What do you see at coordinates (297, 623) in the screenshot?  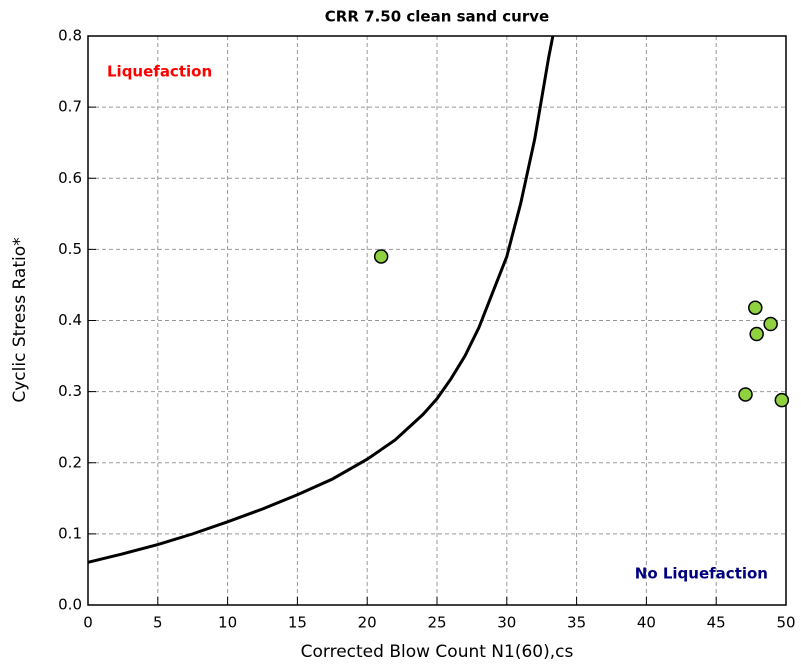 I see `x-tick-label: 15` at bounding box center [297, 623].